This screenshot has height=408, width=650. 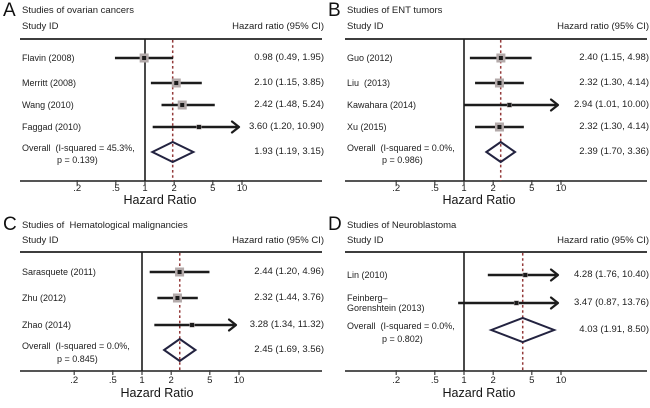 I want to click on panel-letter: D, so click(x=335, y=224).